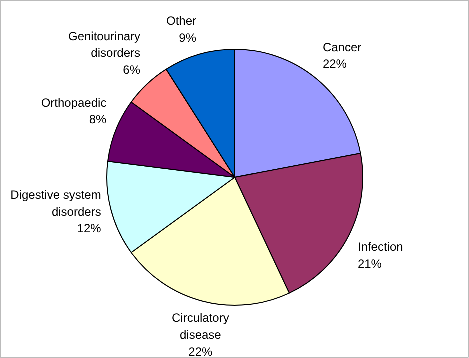 The height and width of the screenshot is (358, 469). Describe the element at coordinates (98, 119) in the screenshot. I see `data-label: 8%` at that location.